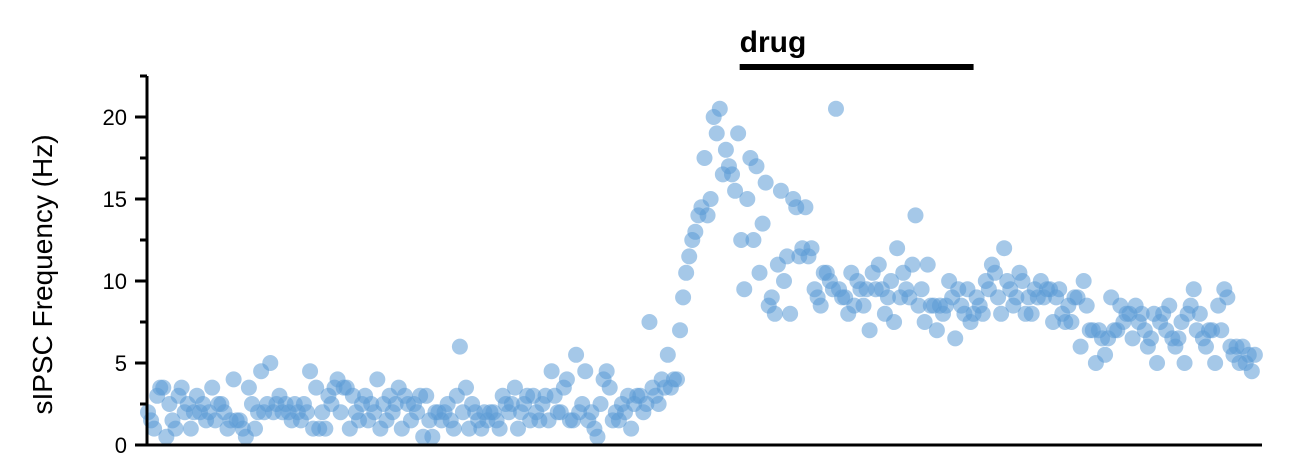 Image resolution: width=1289 pixels, height=475 pixels. What do you see at coordinates (121, 363) in the screenshot?
I see `y-tick-label: 5` at bounding box center [121, 363].